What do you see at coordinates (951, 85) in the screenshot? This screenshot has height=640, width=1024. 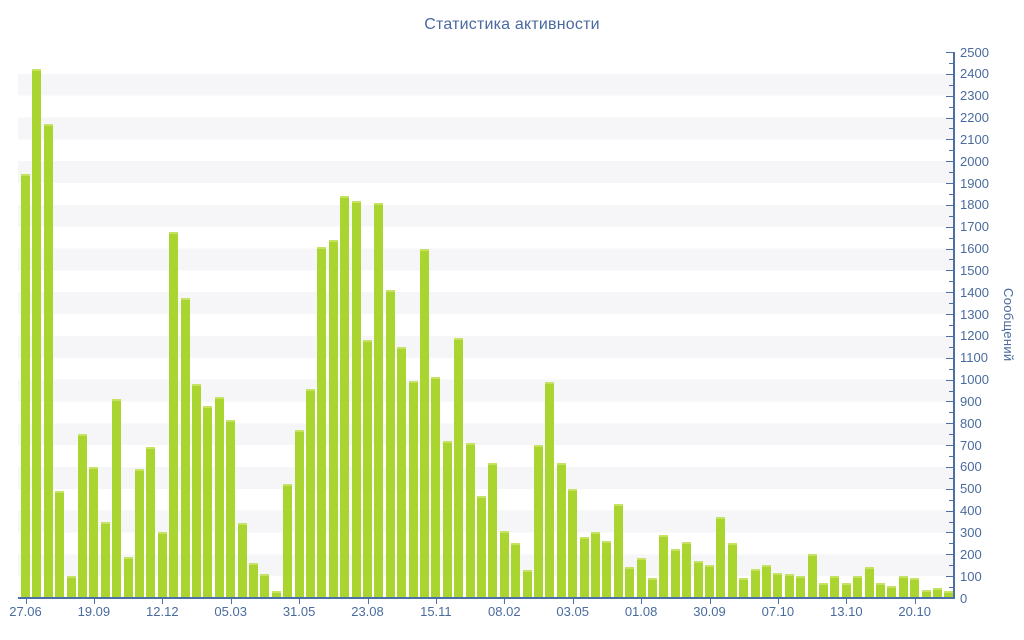 I see `y-minor-tick` at bounding box center [951, 85].